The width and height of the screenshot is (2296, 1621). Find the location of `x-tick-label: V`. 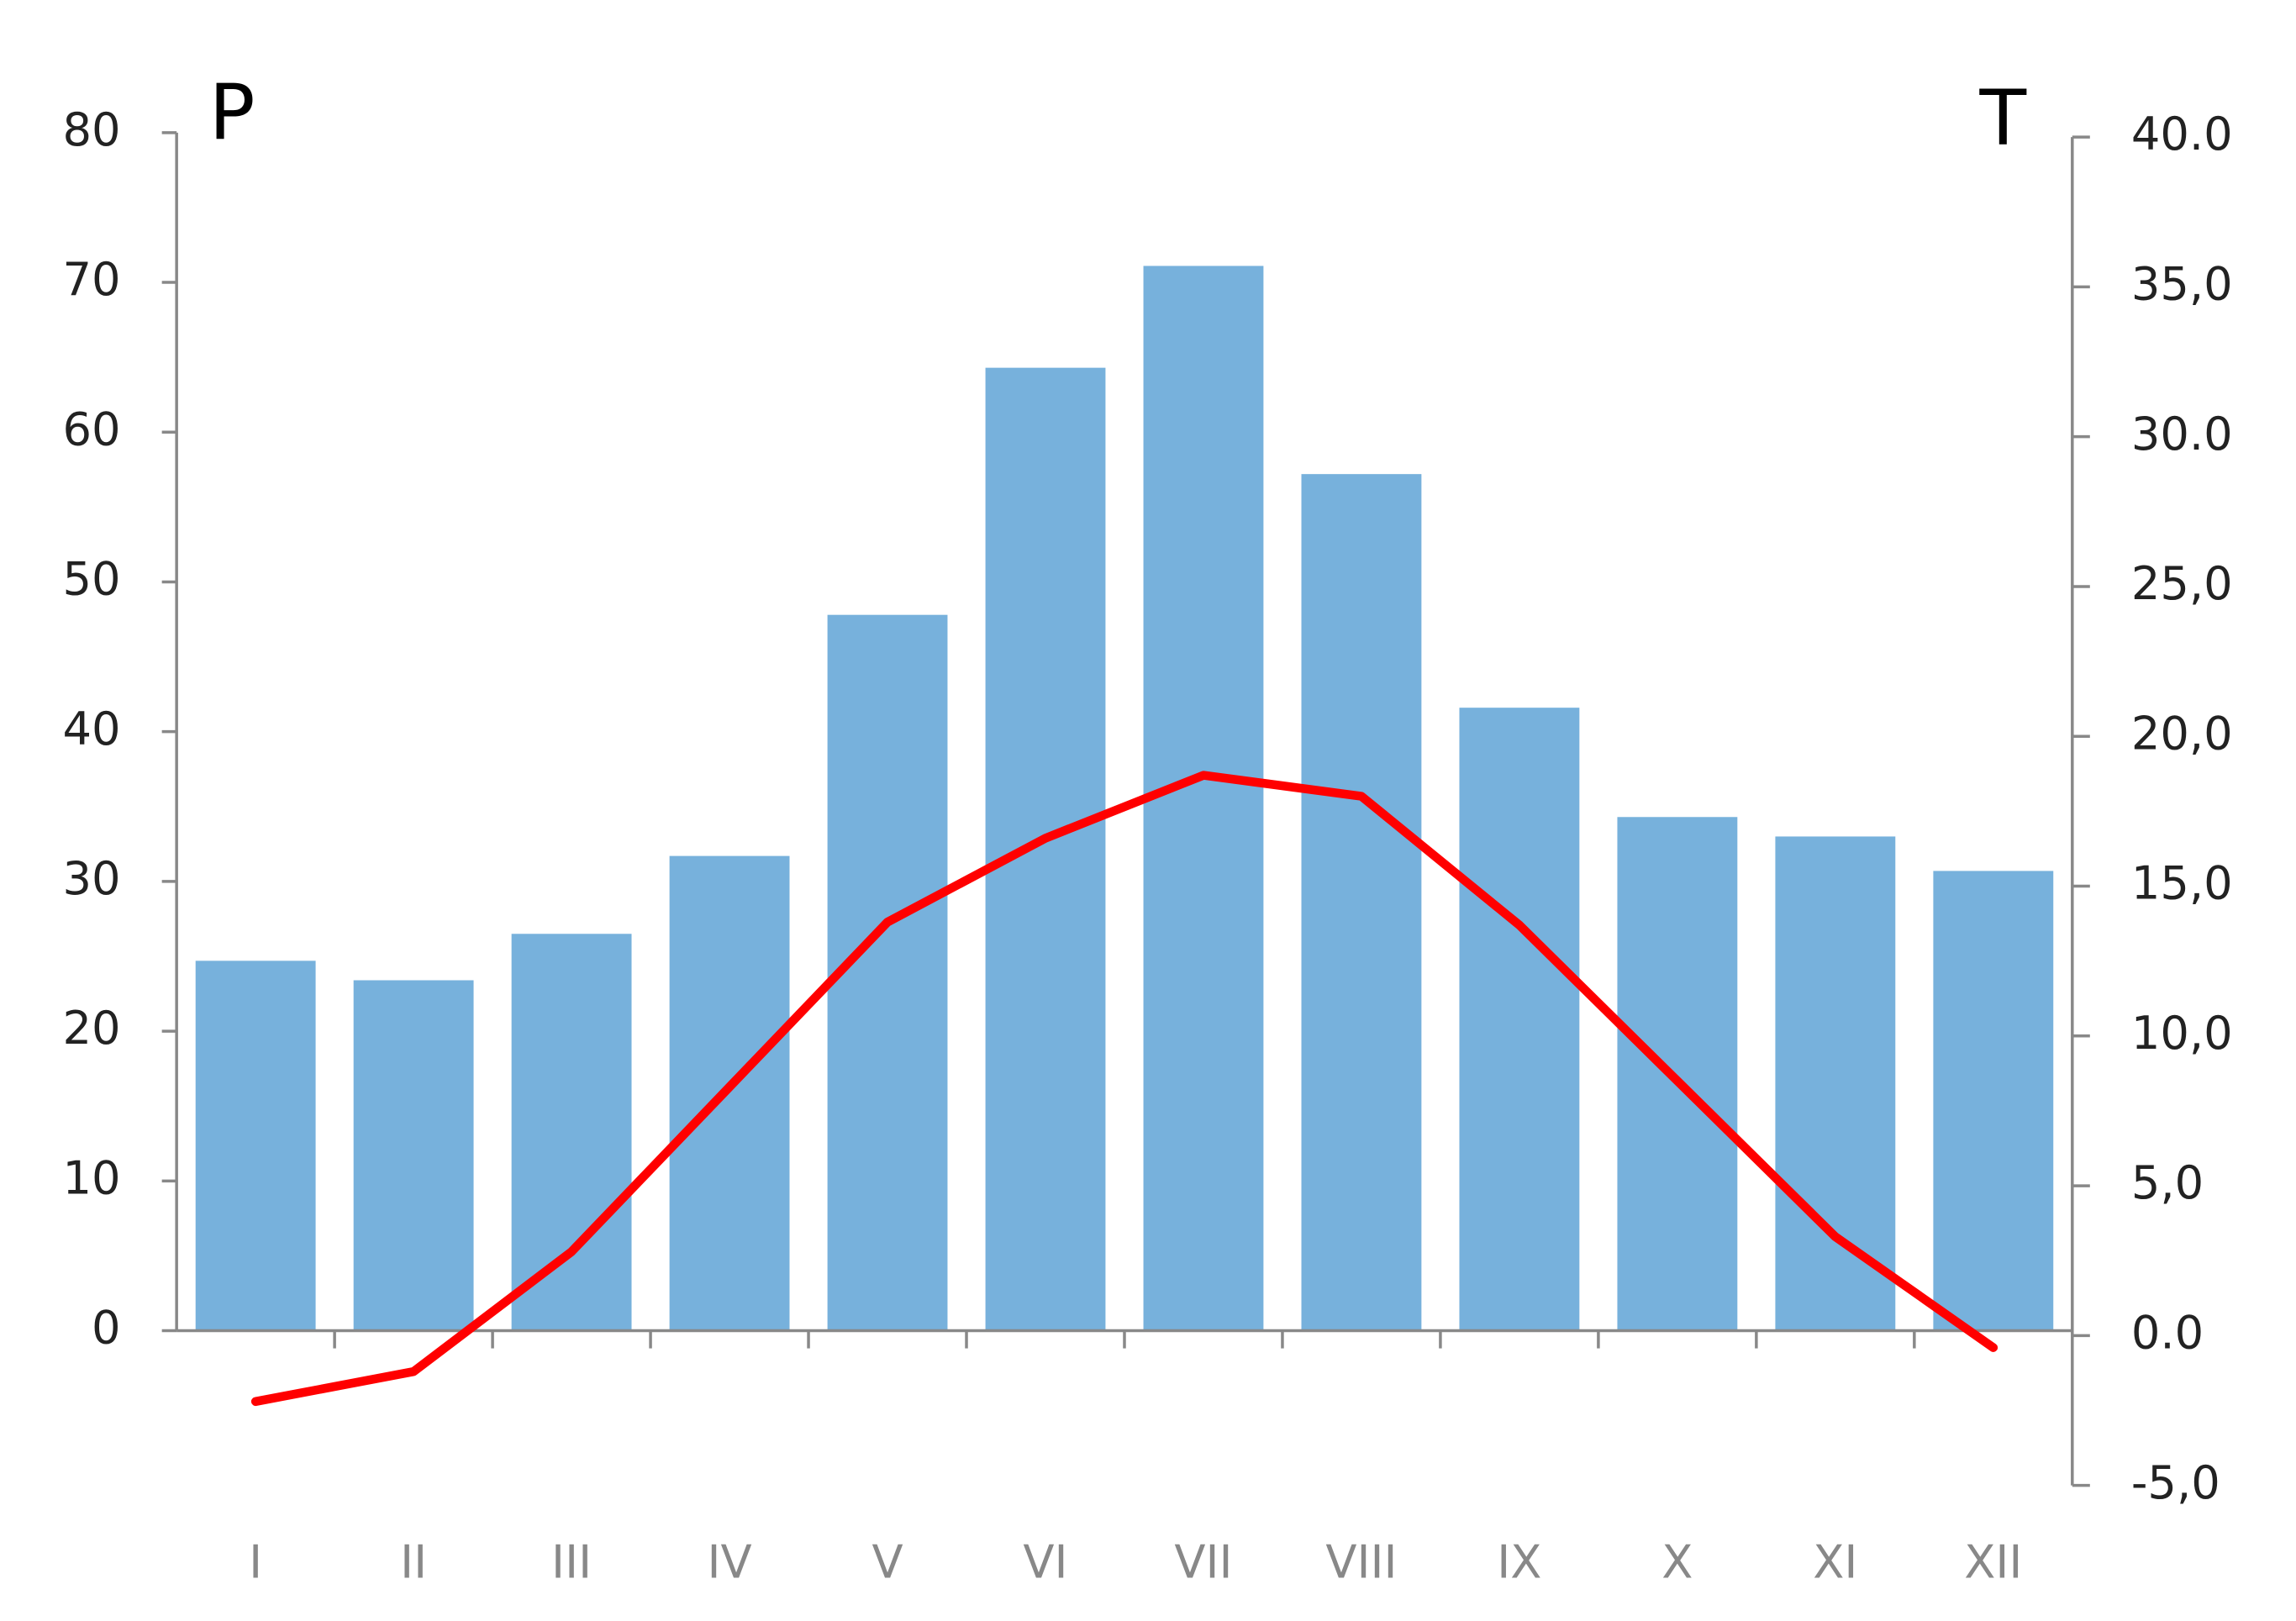

x-tick-label: V is located at coordinates (887, 1561).